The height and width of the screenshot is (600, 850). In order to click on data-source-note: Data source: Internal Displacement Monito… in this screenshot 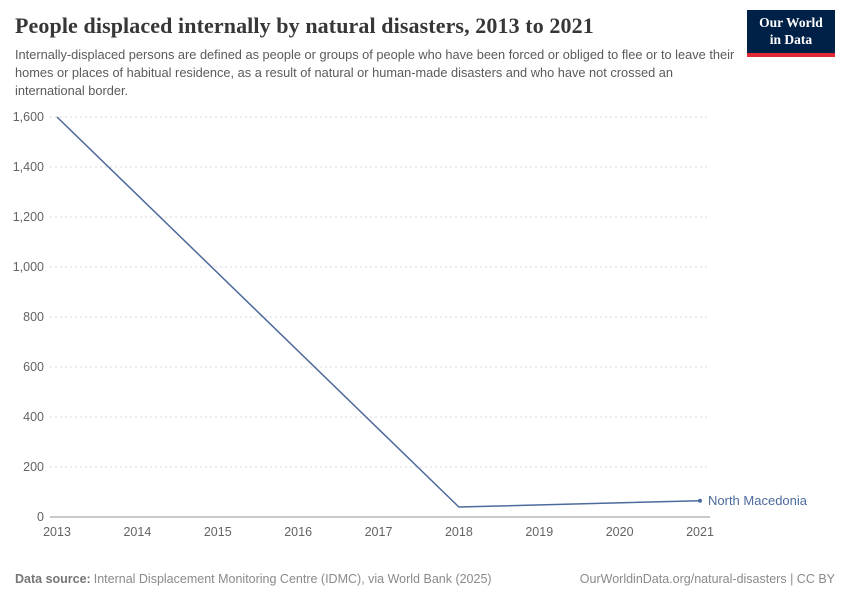, I will do `click(253, 579)`.